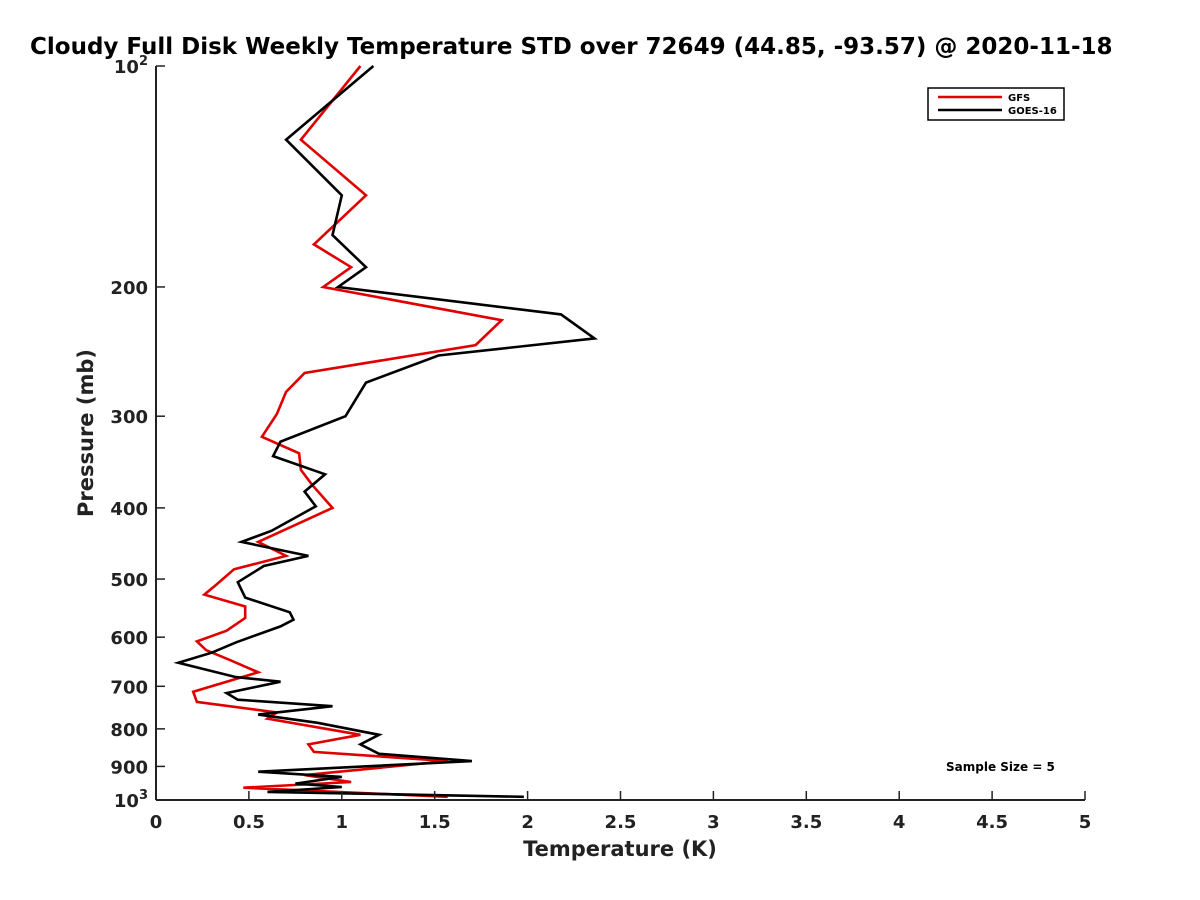 This screenshot has height=900, width=1200. What do you see at coordinates (129, 509) in the screenshot?
I see `y-tick-label: 400` at bounding box center [129, 509].